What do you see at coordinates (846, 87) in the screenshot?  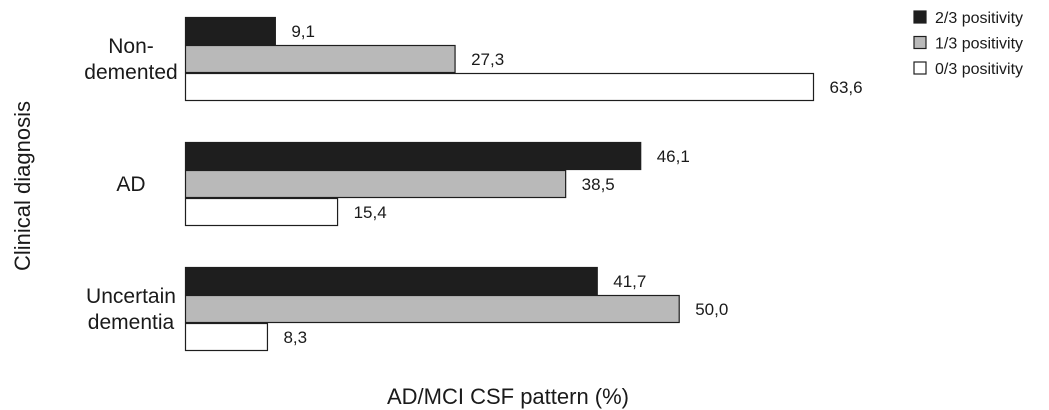 I see `data-label: 63,6` at bounding box center [846, 87].